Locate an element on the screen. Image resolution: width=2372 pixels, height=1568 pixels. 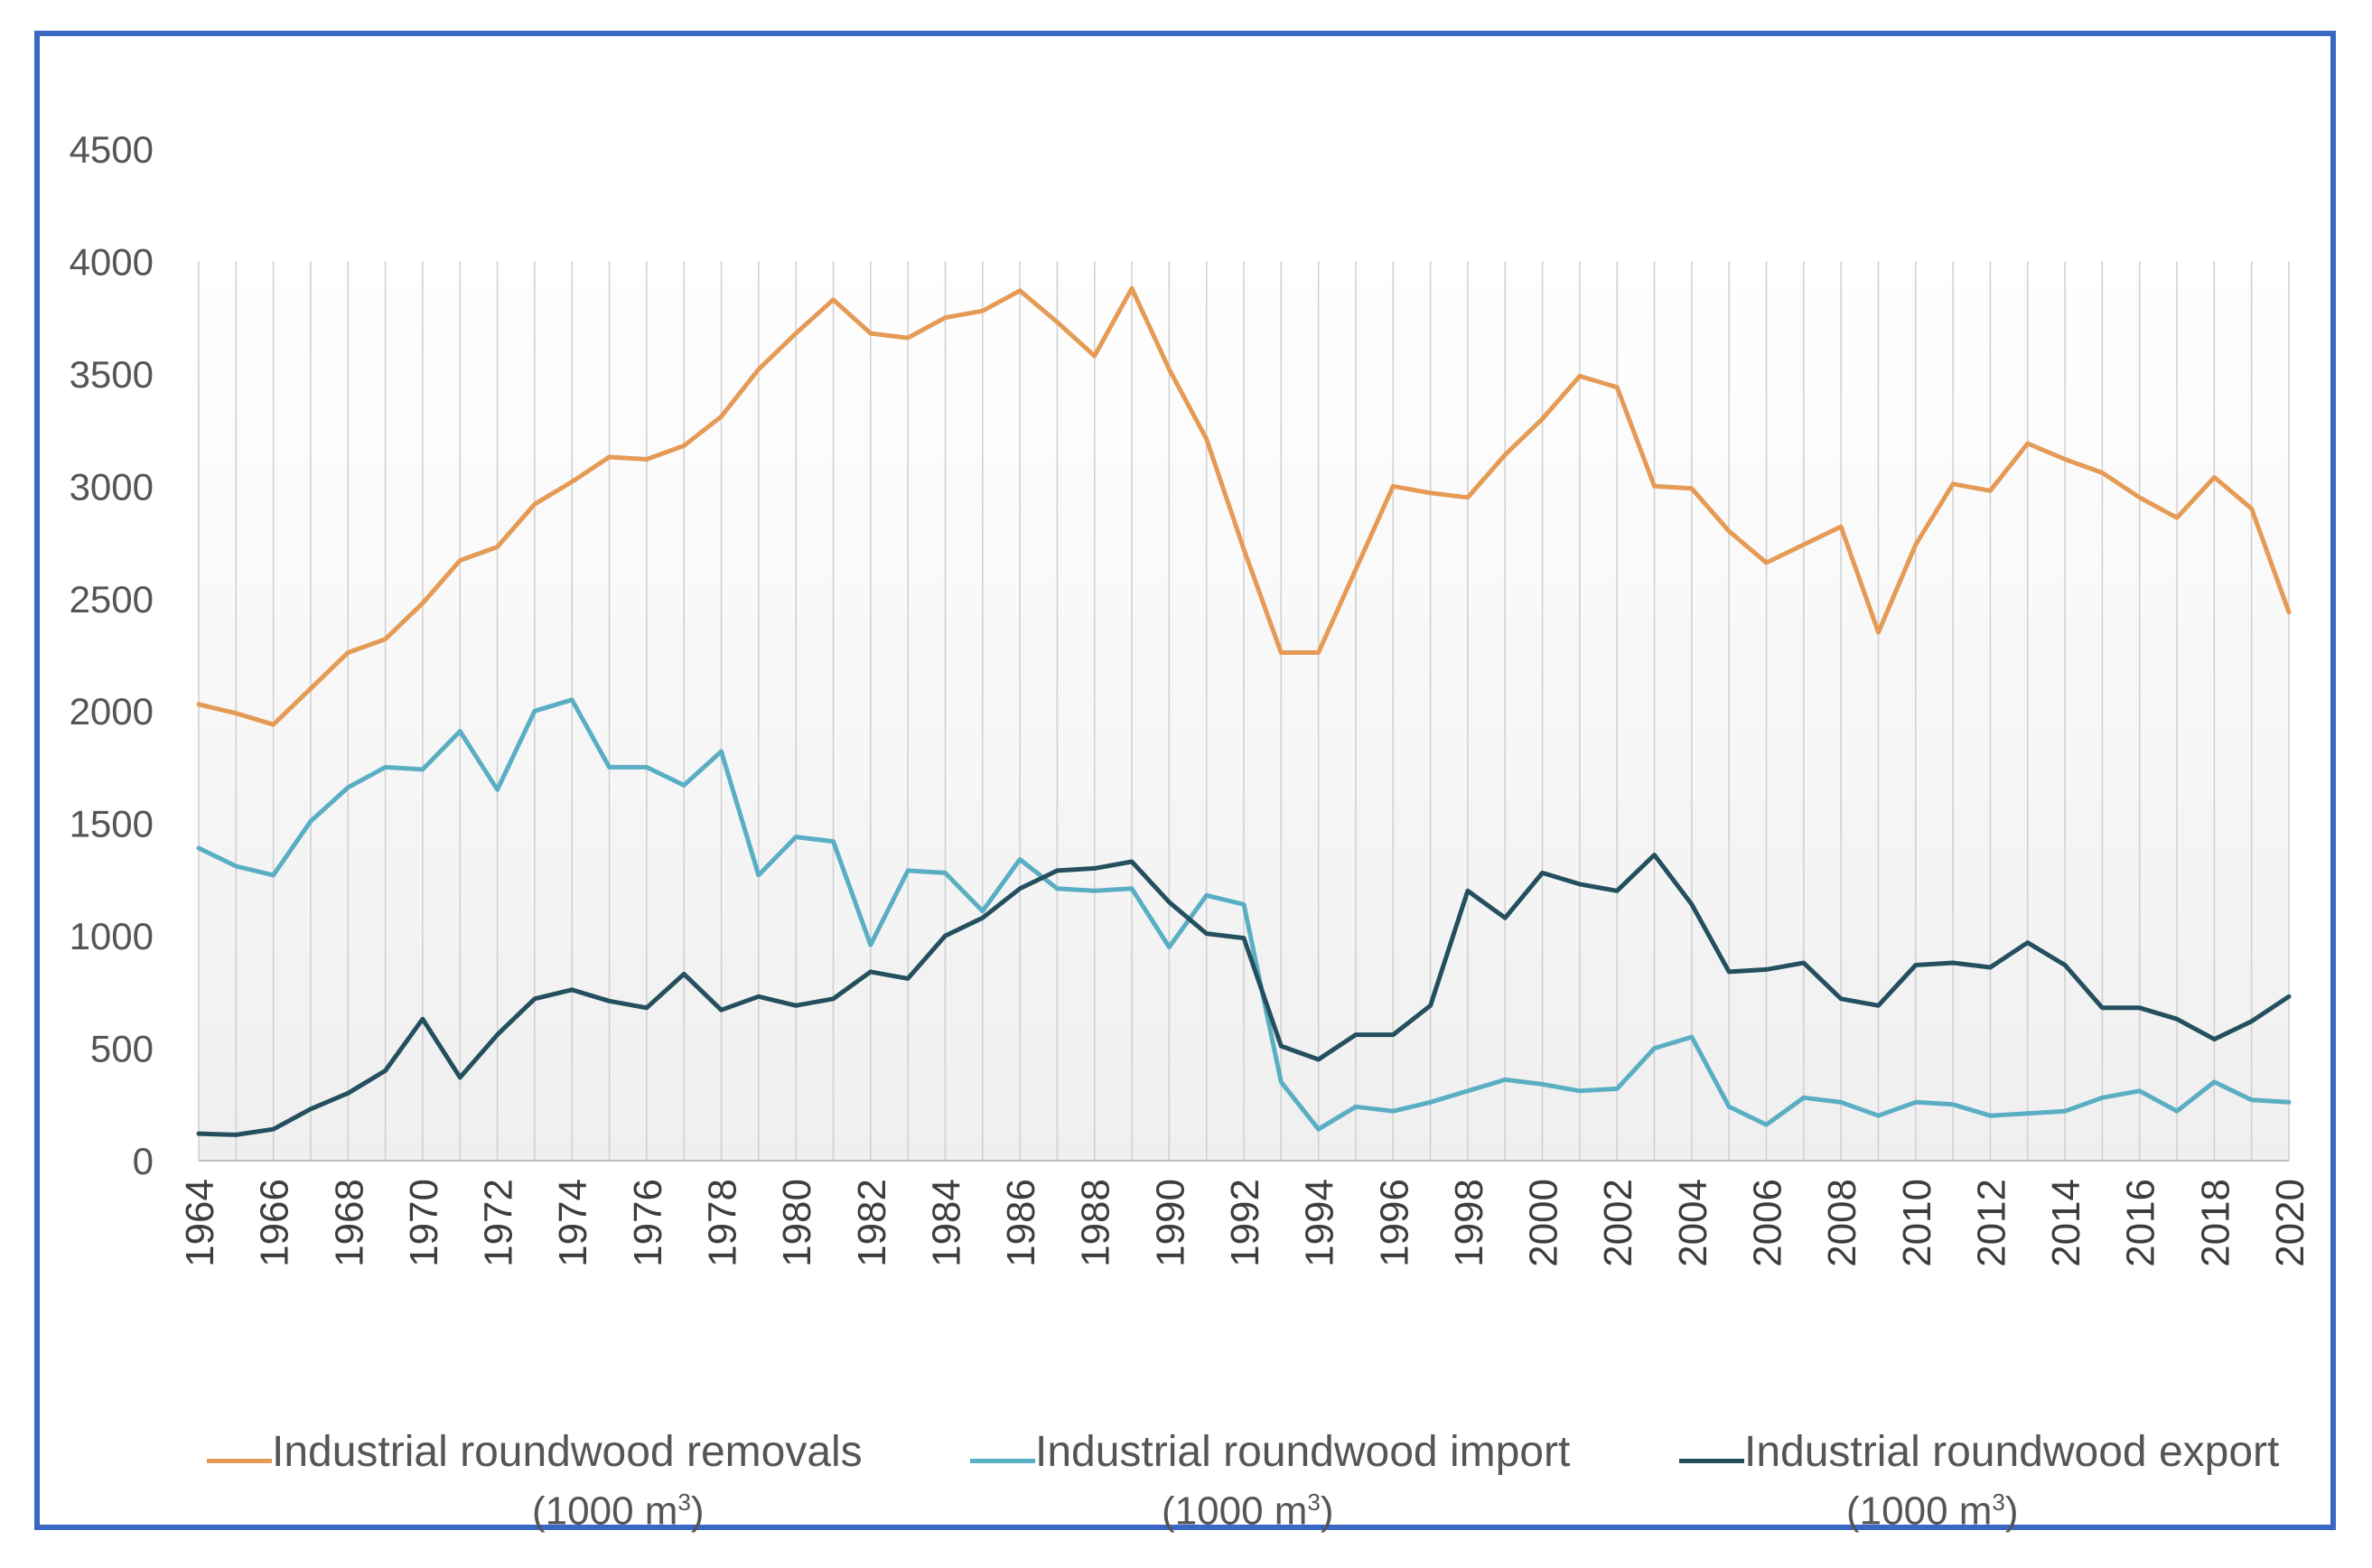
legend-swatch-removals is located at coordinates (239, 1461).